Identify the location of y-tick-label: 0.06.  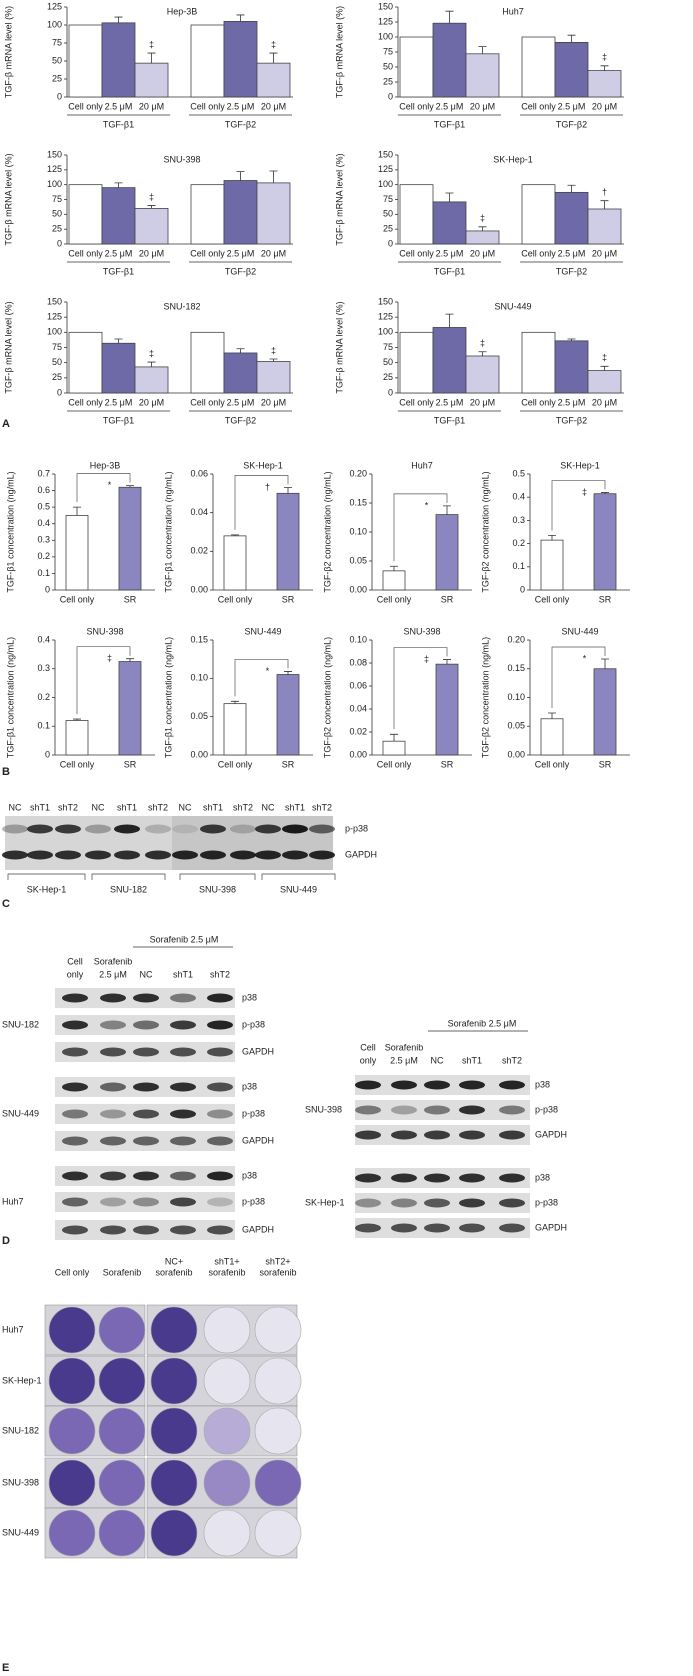
(358, 685).